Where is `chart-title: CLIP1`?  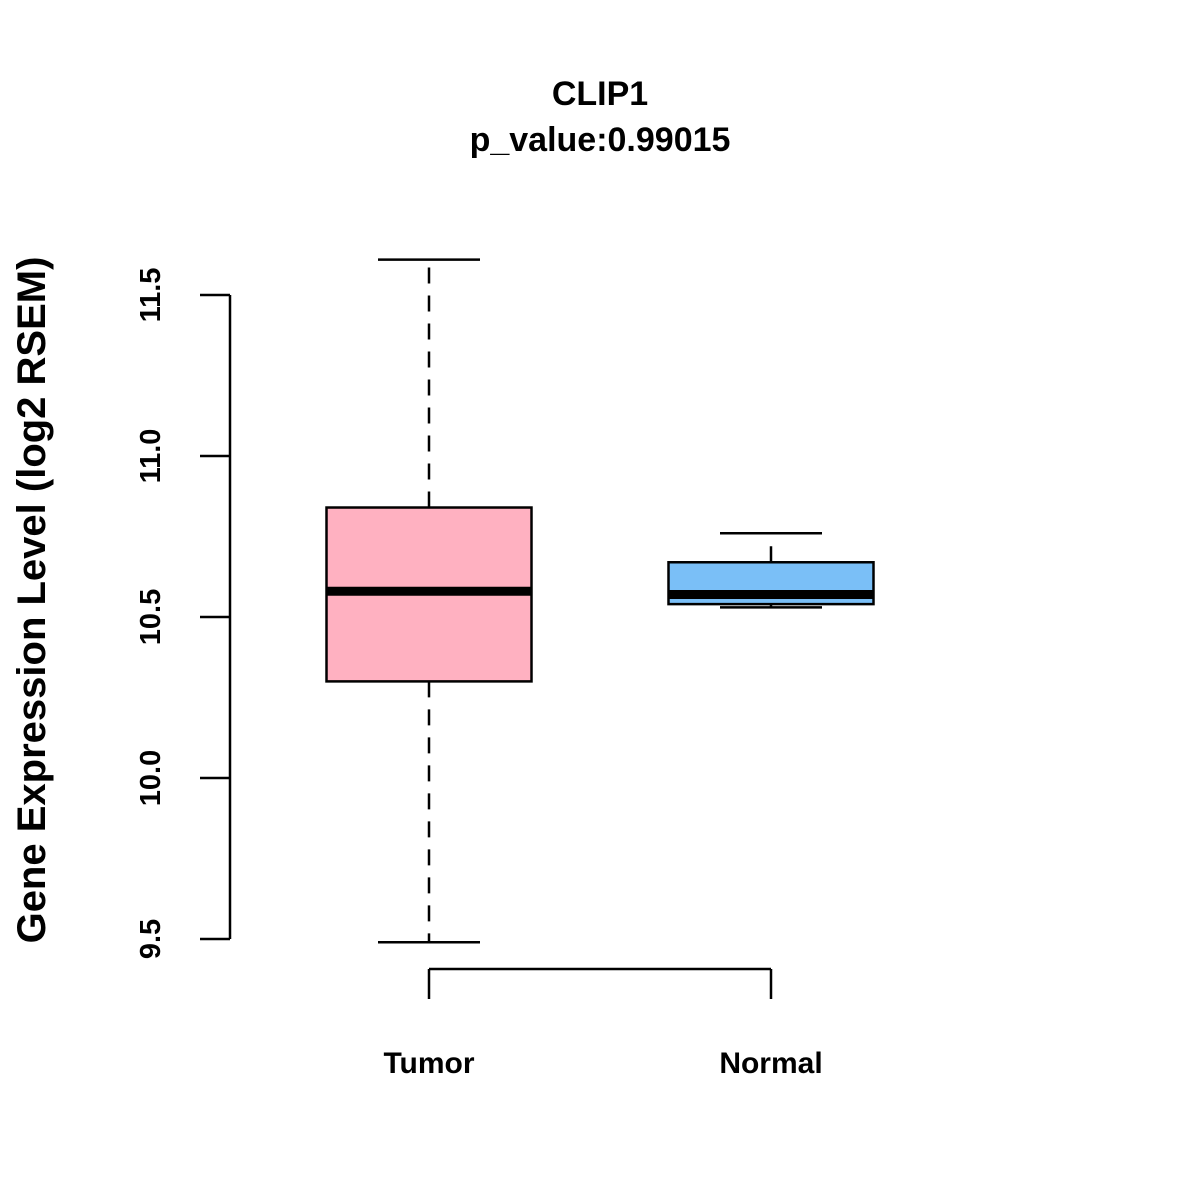
chart-title: CLIP1 is located at coordinates (600, 94).